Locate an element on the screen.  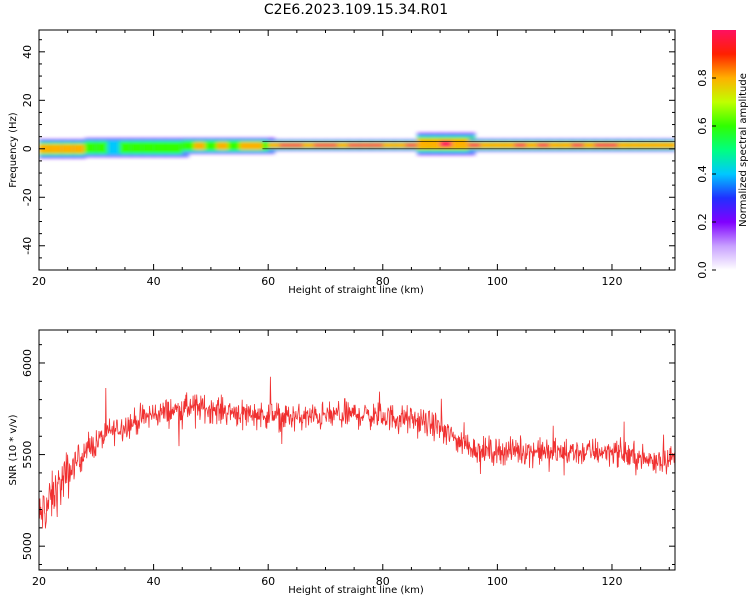
colorbar-gradient is located at coordinates (724, 150).